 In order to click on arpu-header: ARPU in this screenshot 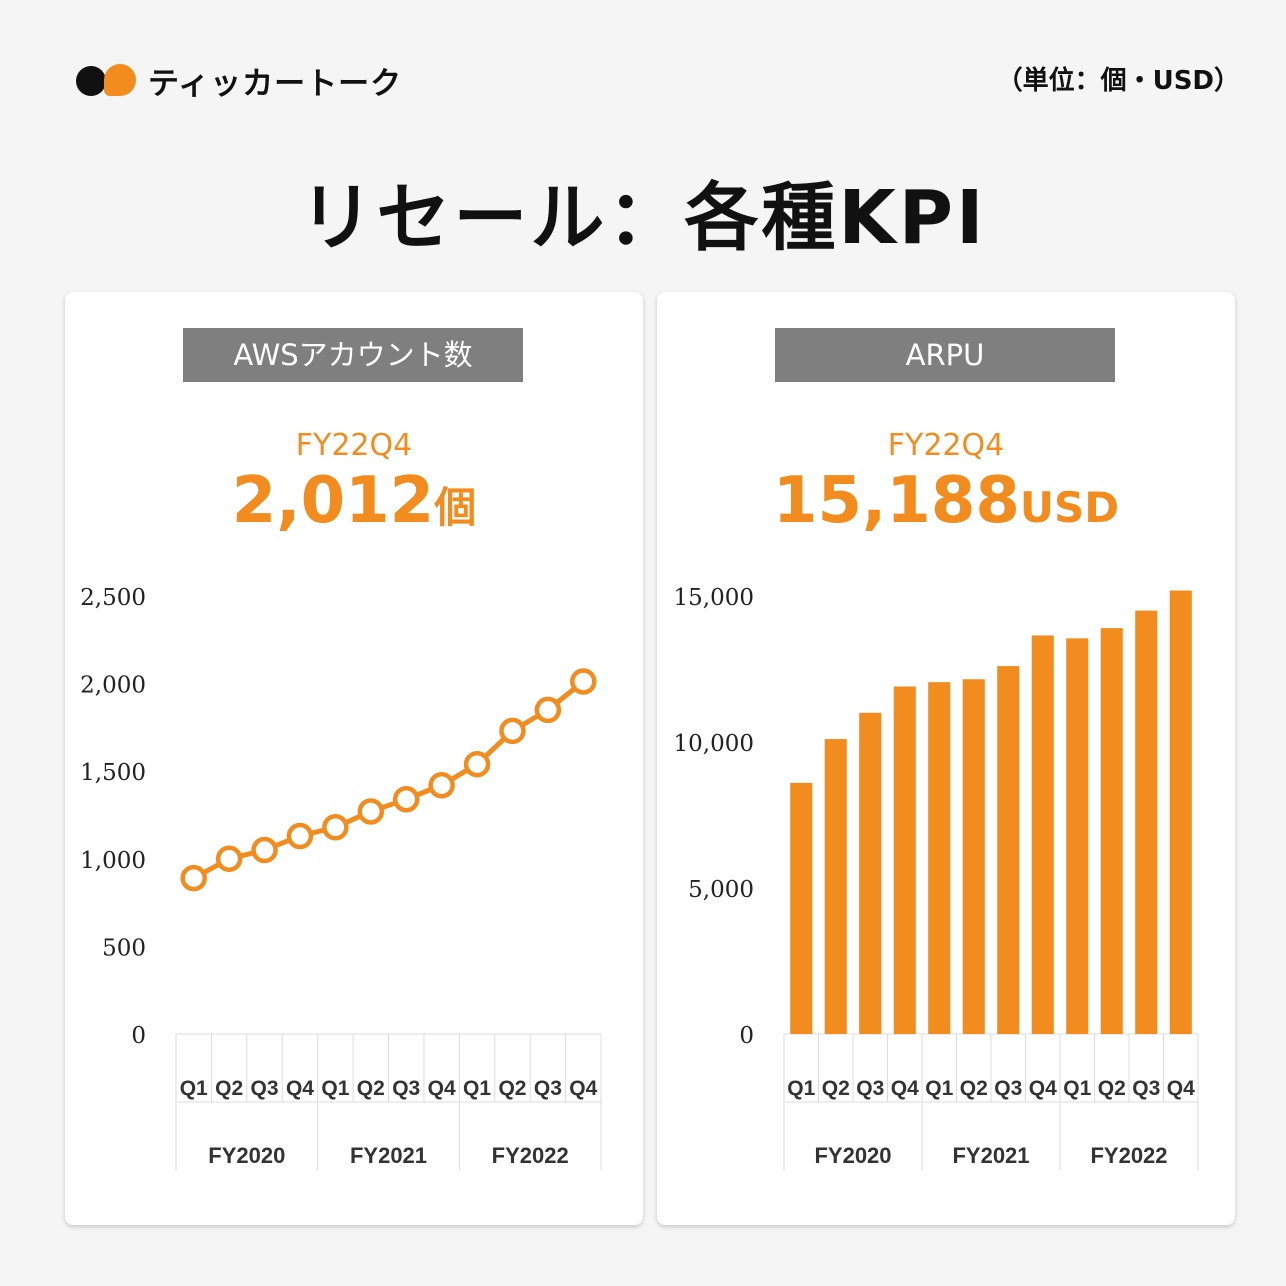, I will do `click(945, 355)`.